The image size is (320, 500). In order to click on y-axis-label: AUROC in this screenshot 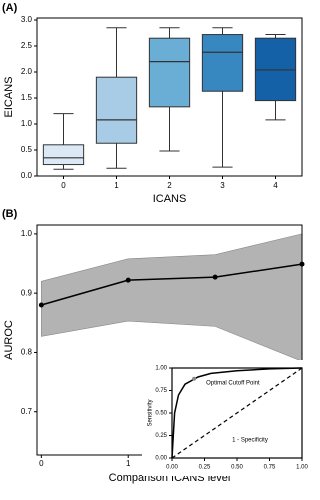, I will do `click(9, 340)`.